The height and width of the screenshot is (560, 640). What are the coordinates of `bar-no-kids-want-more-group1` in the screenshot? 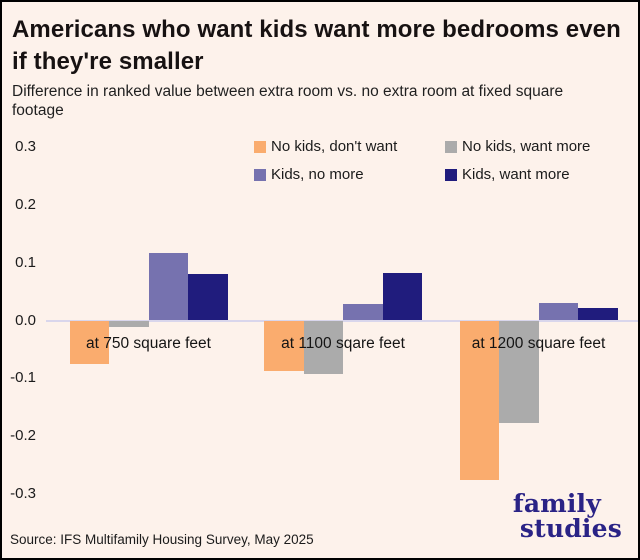 It's located at (129, 324).